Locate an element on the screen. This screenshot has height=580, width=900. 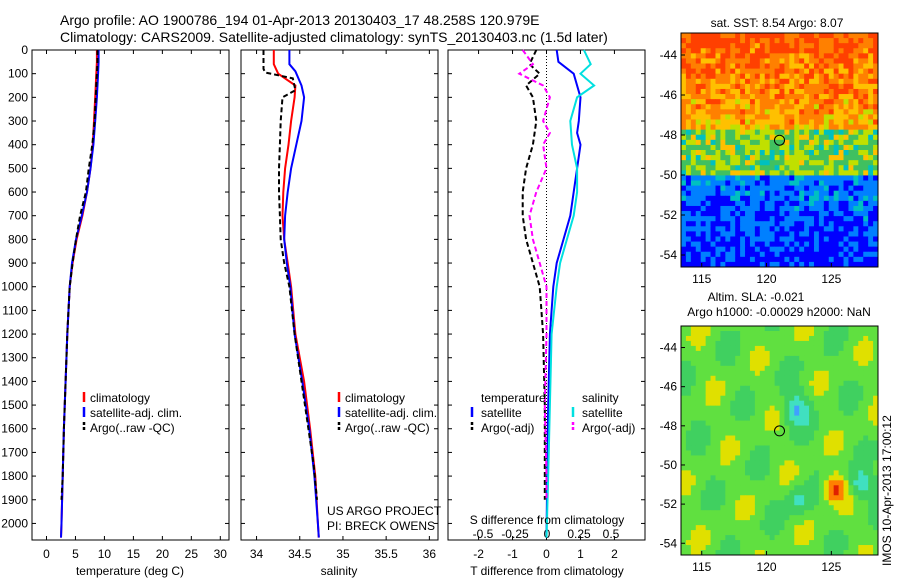
argo-position-marker is located at coordinates (779, 140).